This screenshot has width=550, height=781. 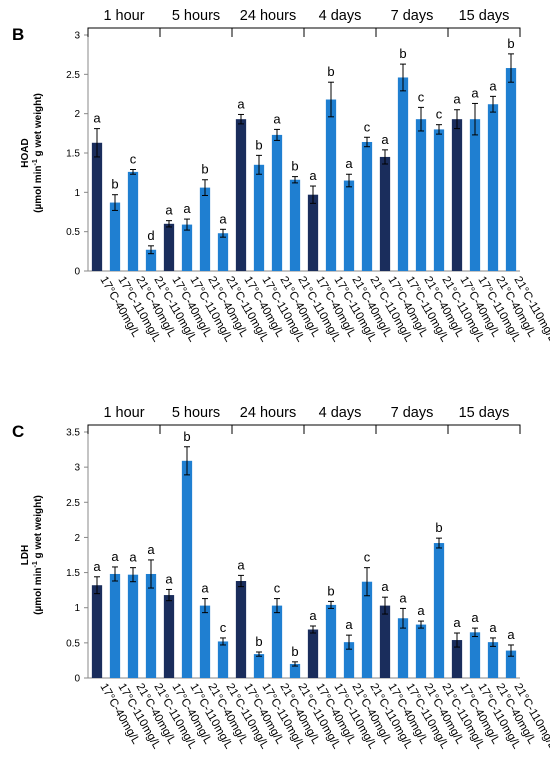 What do you see at coordinates (77, 193) in the screenshot?
I see `y-tick-label: 1` at bounding box center [77, 193].